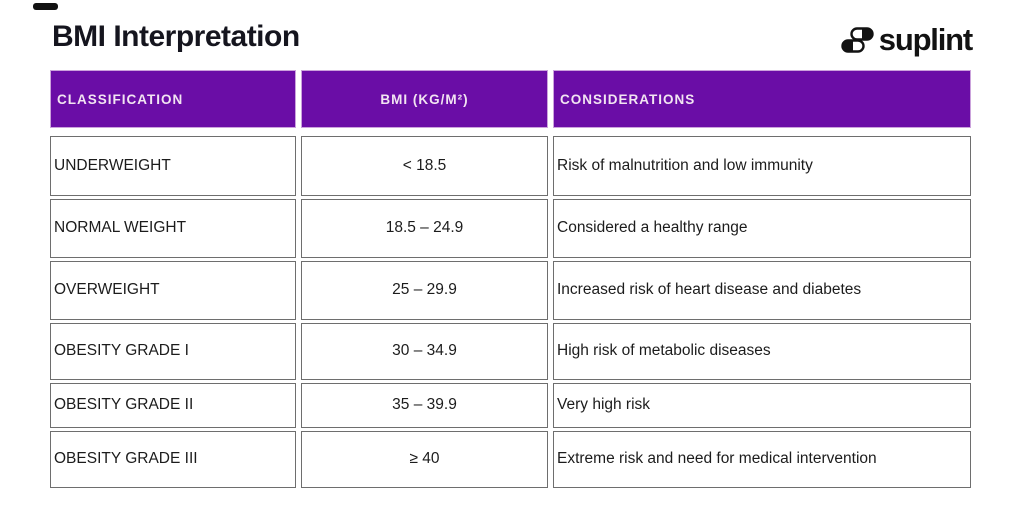 This screenshot has width=1024, height=512. I want to click on considerations-cell: Risk of malnutrition and low immunity, so click(762, 166).